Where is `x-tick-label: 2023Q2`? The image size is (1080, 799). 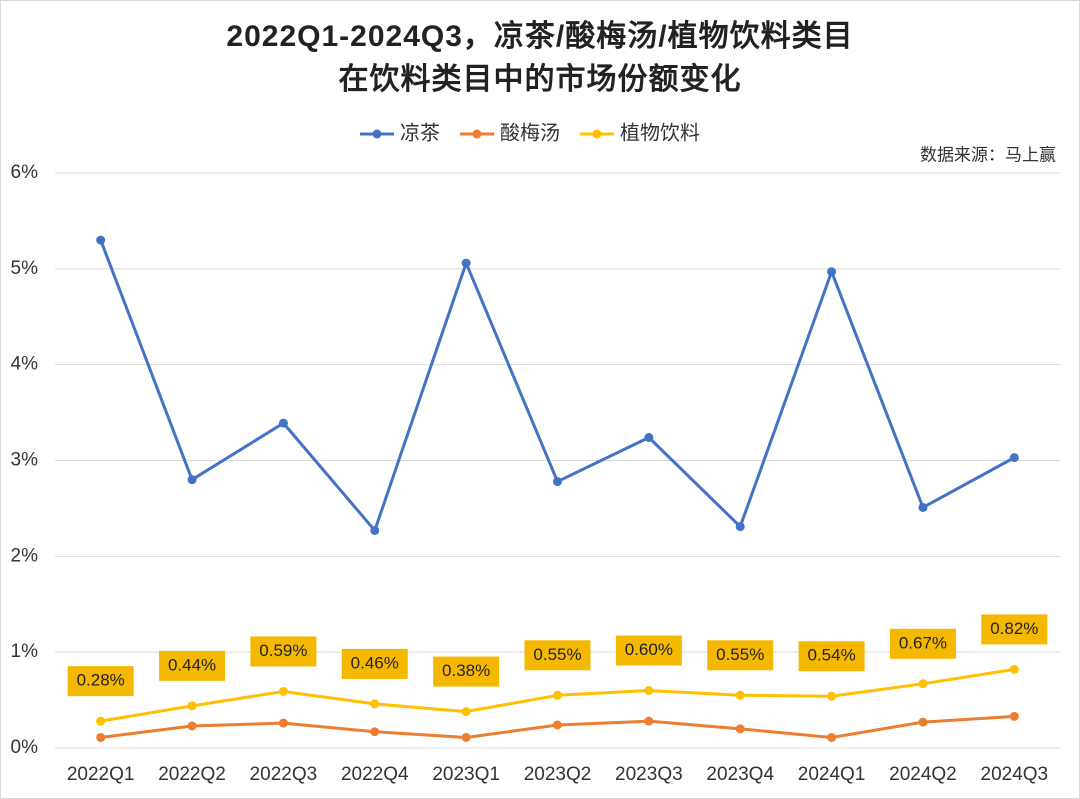
x-tick-label: 2023Q2 is located at coordinates (558, 774).